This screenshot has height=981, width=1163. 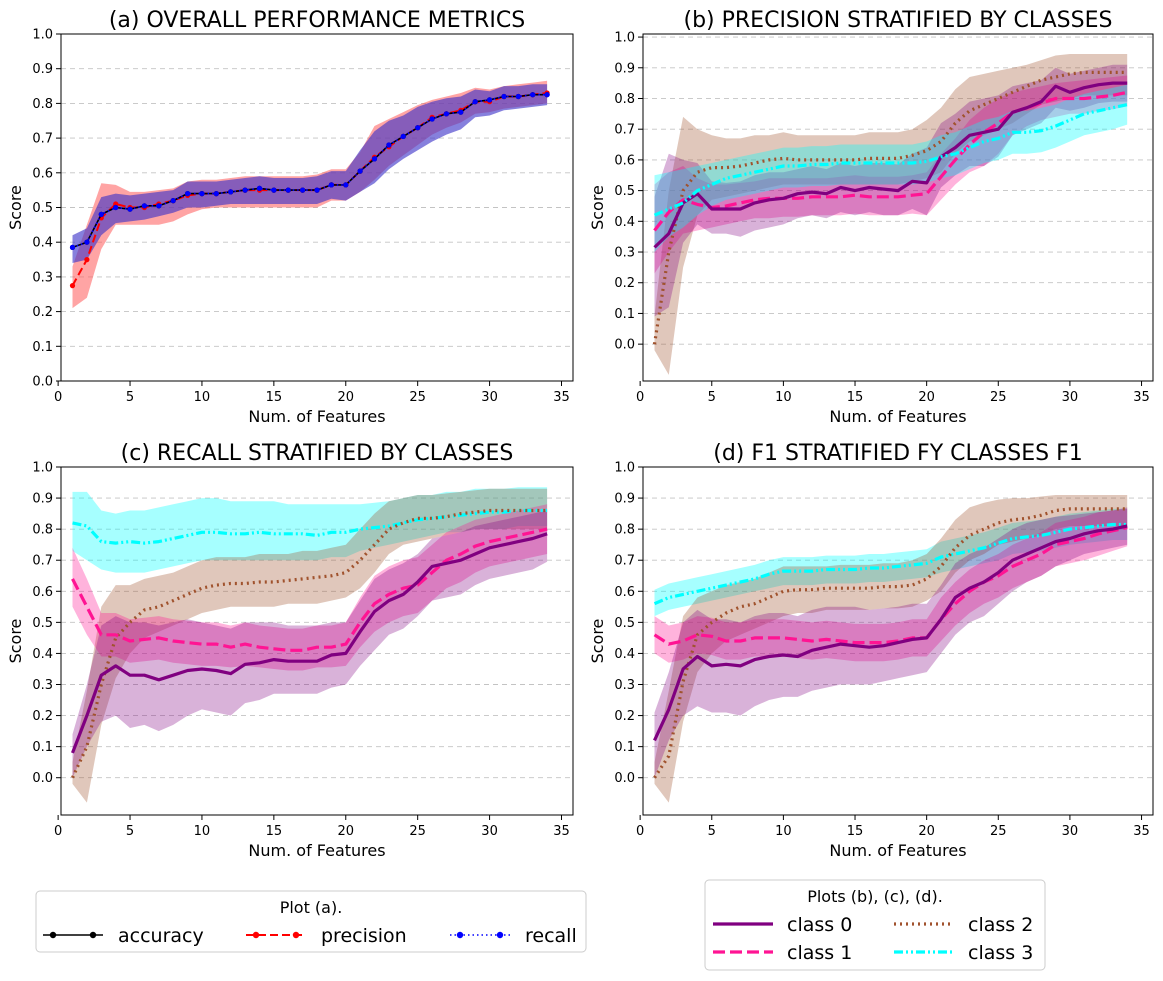 I want to click on y-tick-label-a: 0.6, so click(x=42, y=173).